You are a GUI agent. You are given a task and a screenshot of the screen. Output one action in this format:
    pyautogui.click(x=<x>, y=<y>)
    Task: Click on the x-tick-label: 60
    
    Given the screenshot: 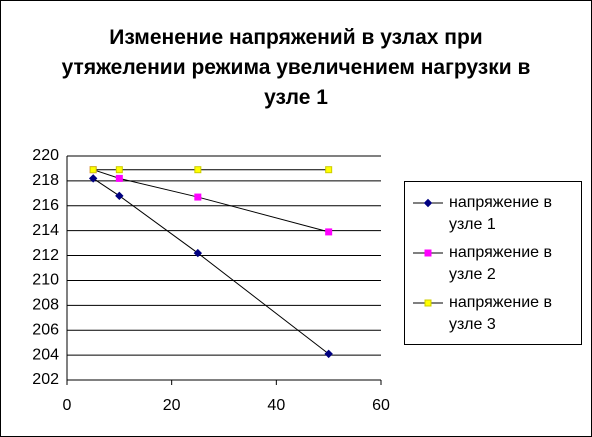 What is the action you would take?
    pyautogui.click(x=381, y=405)
    